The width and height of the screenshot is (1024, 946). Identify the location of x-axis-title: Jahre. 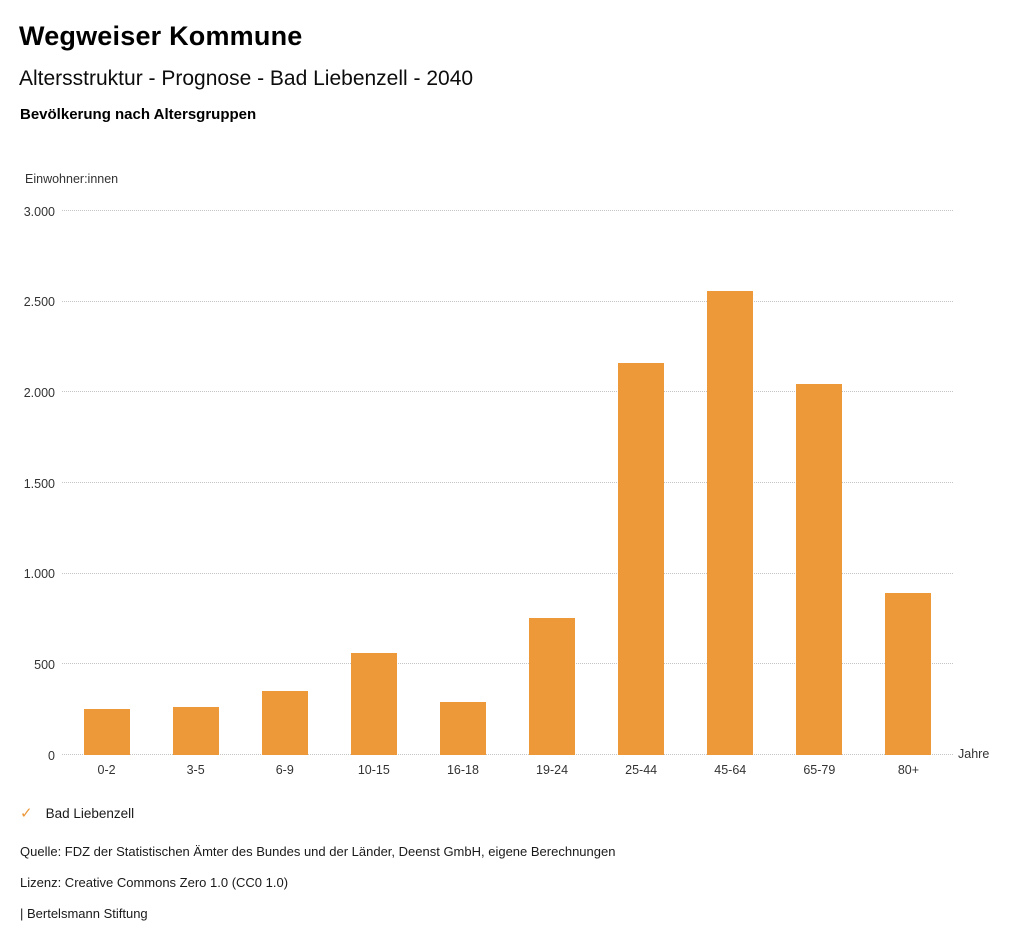
(974, 754).